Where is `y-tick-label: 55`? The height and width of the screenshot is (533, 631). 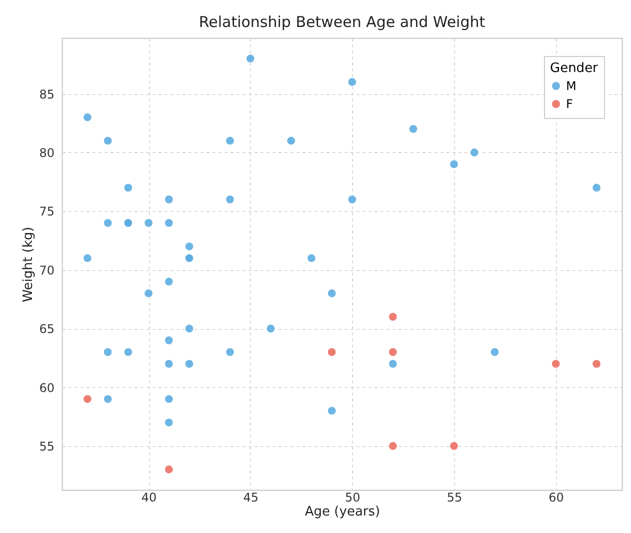 y-tick-label: 55 is located at coordinates (46, 446).